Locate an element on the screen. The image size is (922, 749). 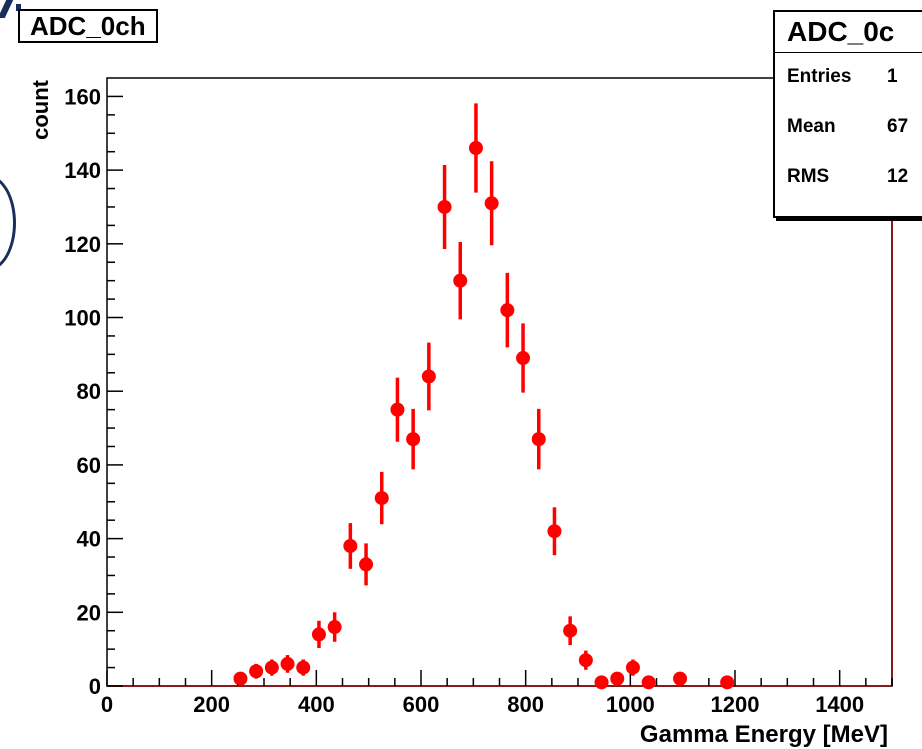
stats-value: 1 is located at coordinates (892, 76).